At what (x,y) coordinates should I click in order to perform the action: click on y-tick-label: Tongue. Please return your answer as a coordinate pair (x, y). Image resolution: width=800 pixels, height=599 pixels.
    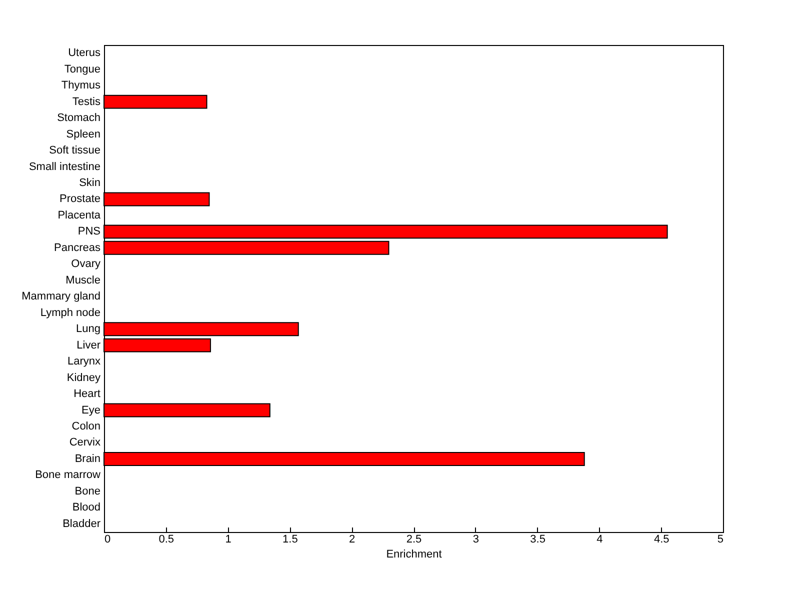
    Looking at the image, I should click on (82, 69).